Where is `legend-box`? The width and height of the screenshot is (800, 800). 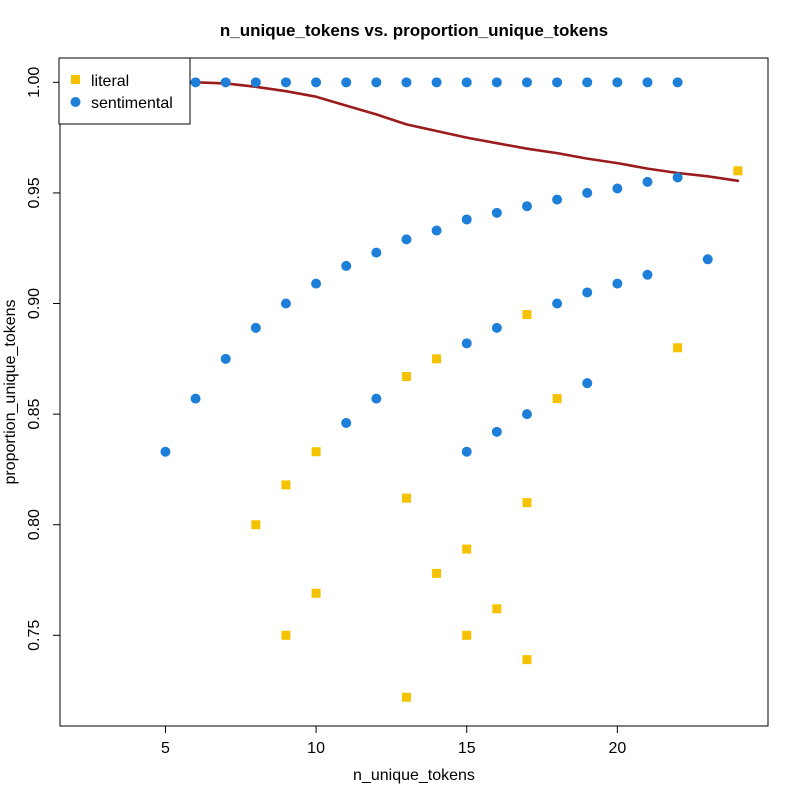
legend-box is located at coordinates (124, 91).